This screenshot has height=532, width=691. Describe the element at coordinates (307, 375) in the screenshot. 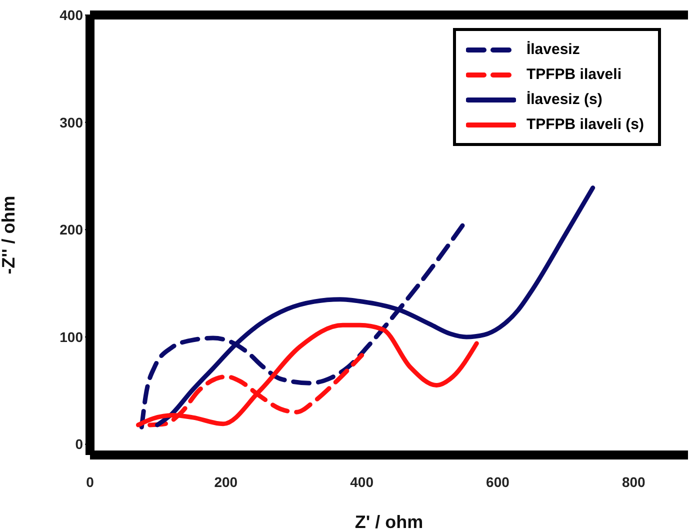

I see `line-series` at that location.